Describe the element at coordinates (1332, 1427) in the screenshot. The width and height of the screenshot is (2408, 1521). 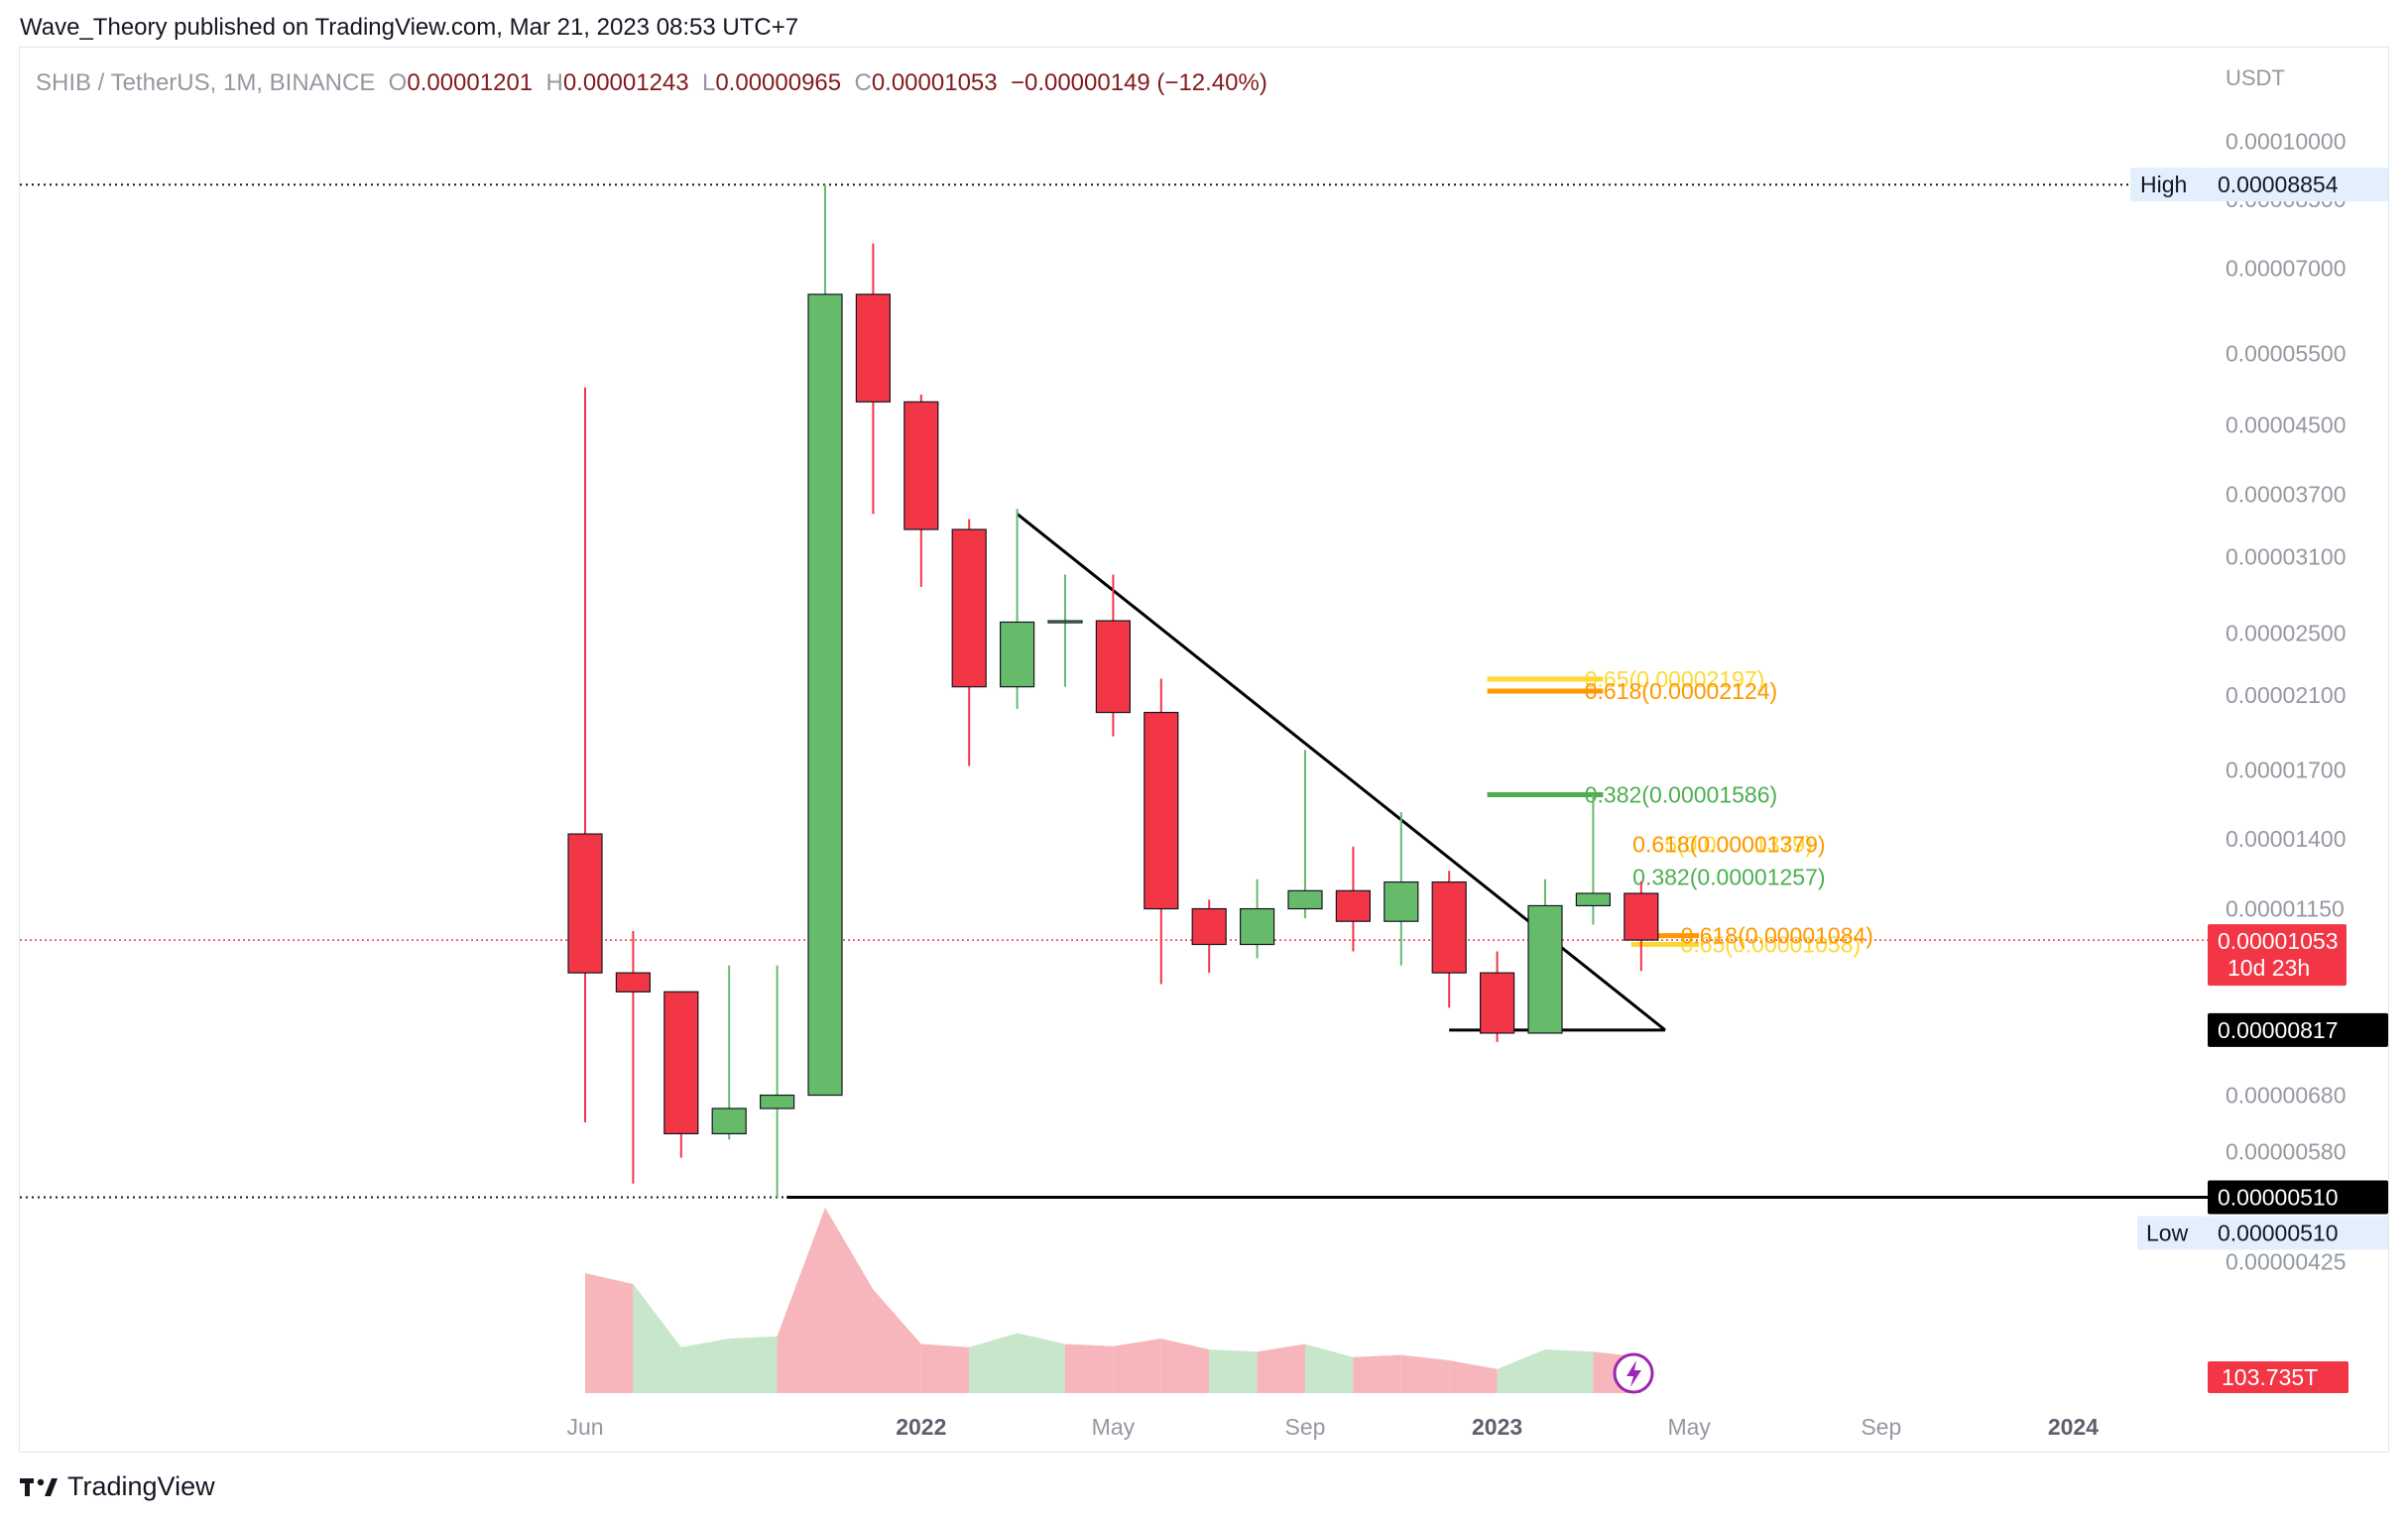
I see `x-axis: Jun 2022 May Sep 2023 May Sep 2024` at that location.